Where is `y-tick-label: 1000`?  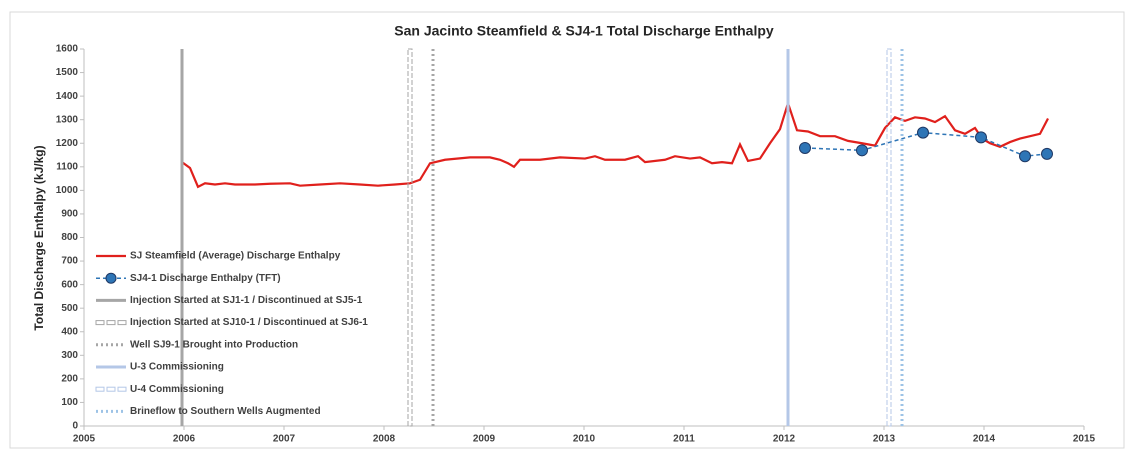 y-tick-label: 1000 is located at coordinates (67, 190).